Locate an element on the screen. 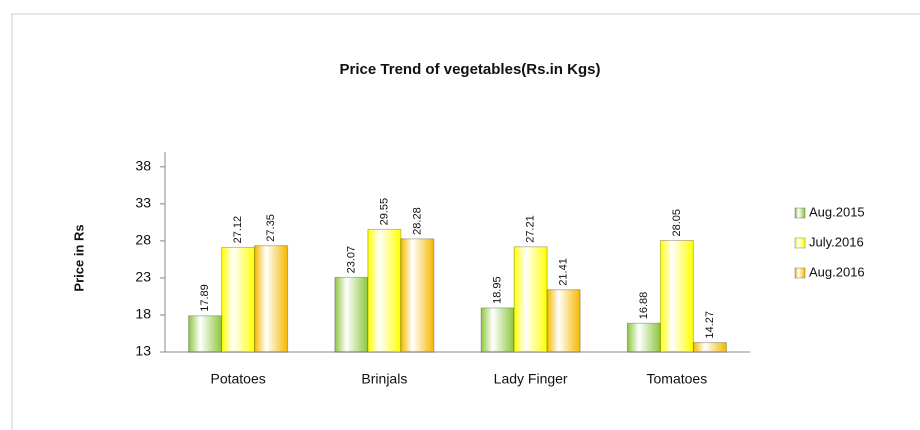  y-tick-label: 28 is located at coordinates (143, 240).